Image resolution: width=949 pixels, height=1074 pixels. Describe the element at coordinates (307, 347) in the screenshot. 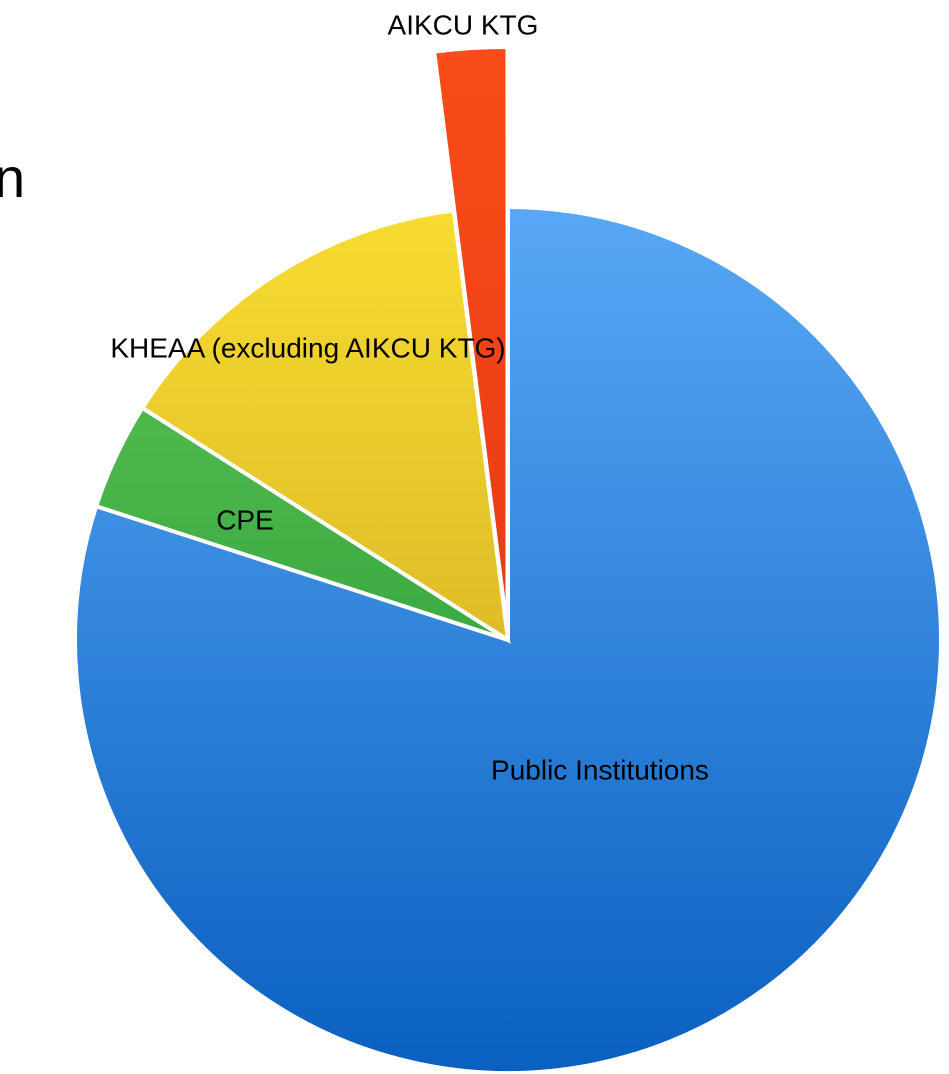

I see `slice-label: KHEAA (excluding AIKCU KTG)` at that location.